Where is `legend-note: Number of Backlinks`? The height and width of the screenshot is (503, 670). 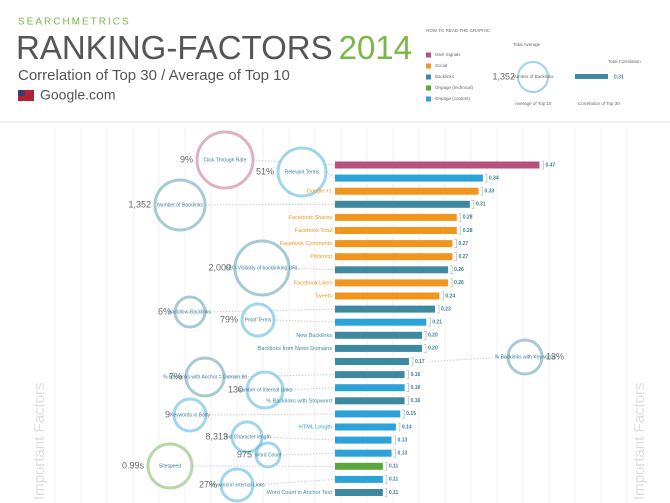
legend-note: Number of Backlinks is located at coordinates (533, 76).